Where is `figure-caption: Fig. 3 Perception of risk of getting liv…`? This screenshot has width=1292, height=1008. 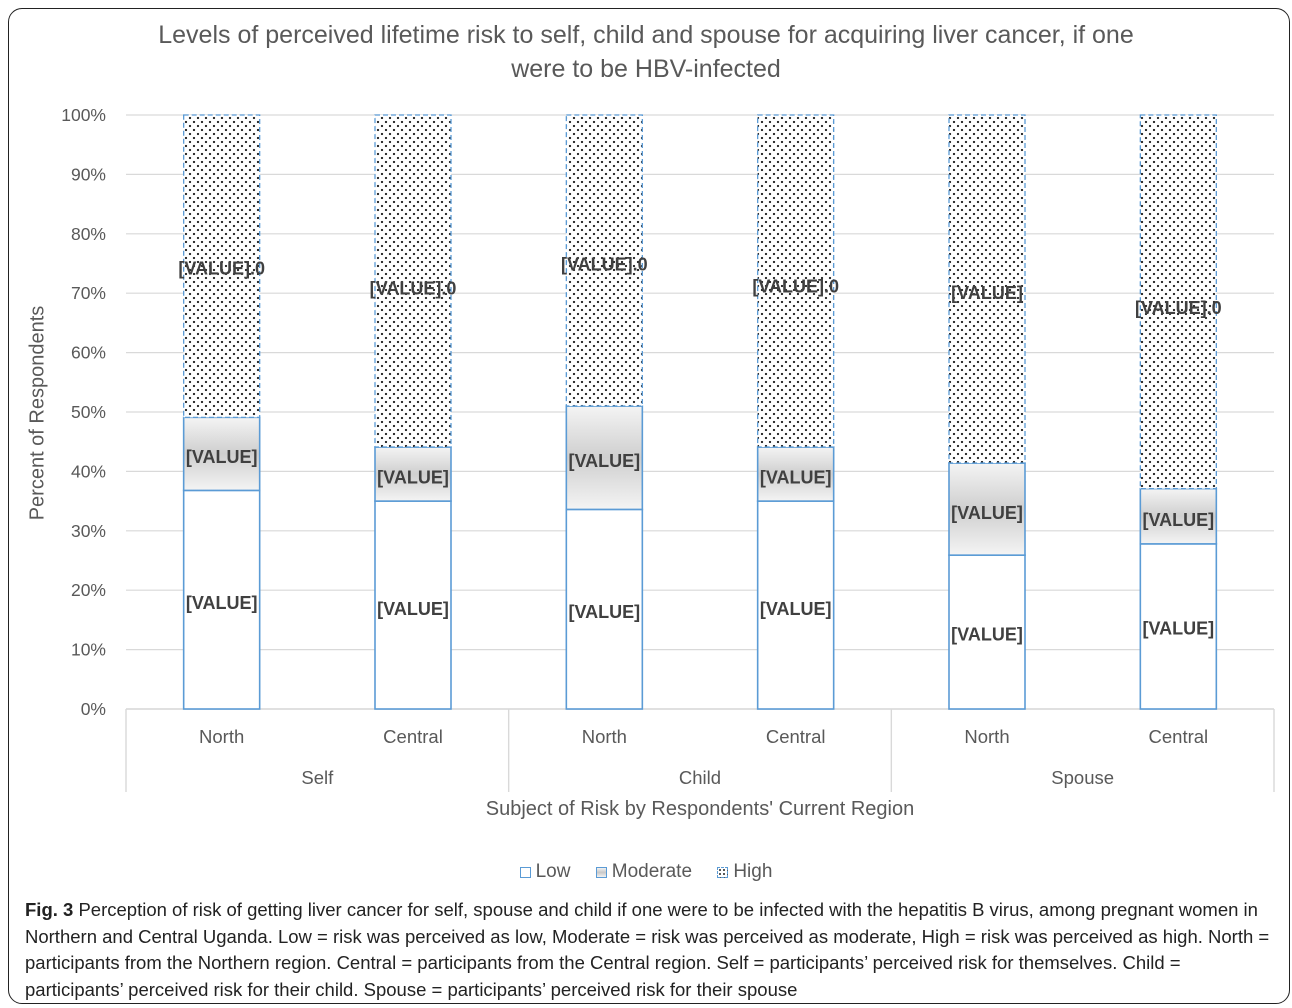
figure-caption: Fig. 3 Perception of risk of getting liv… is located at coordinates (650, 950).